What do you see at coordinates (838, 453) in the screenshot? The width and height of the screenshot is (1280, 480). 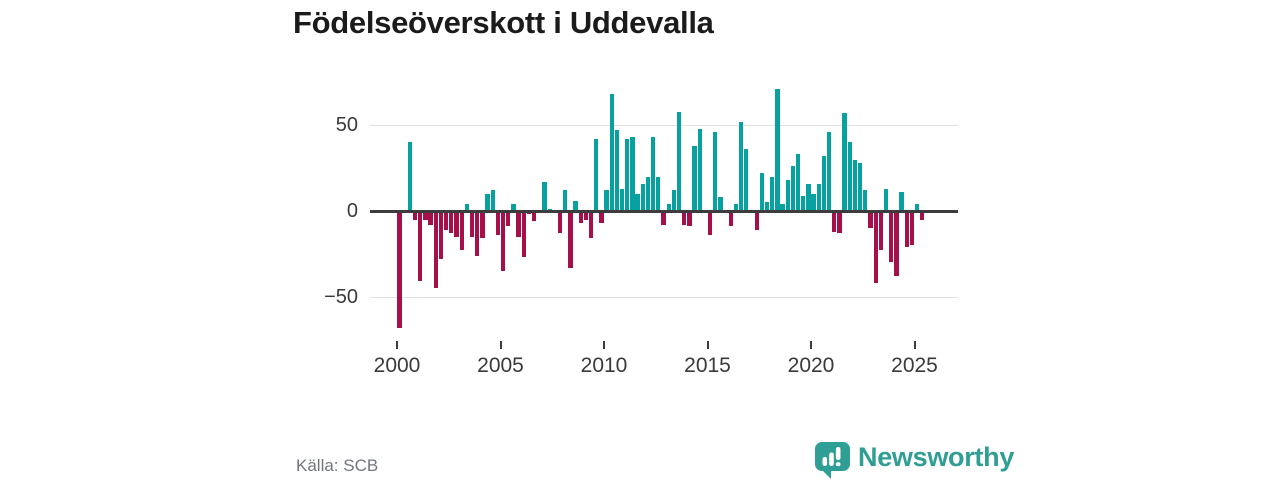 I see `logo-exclamation-bar` at bounding box center [838, 453].